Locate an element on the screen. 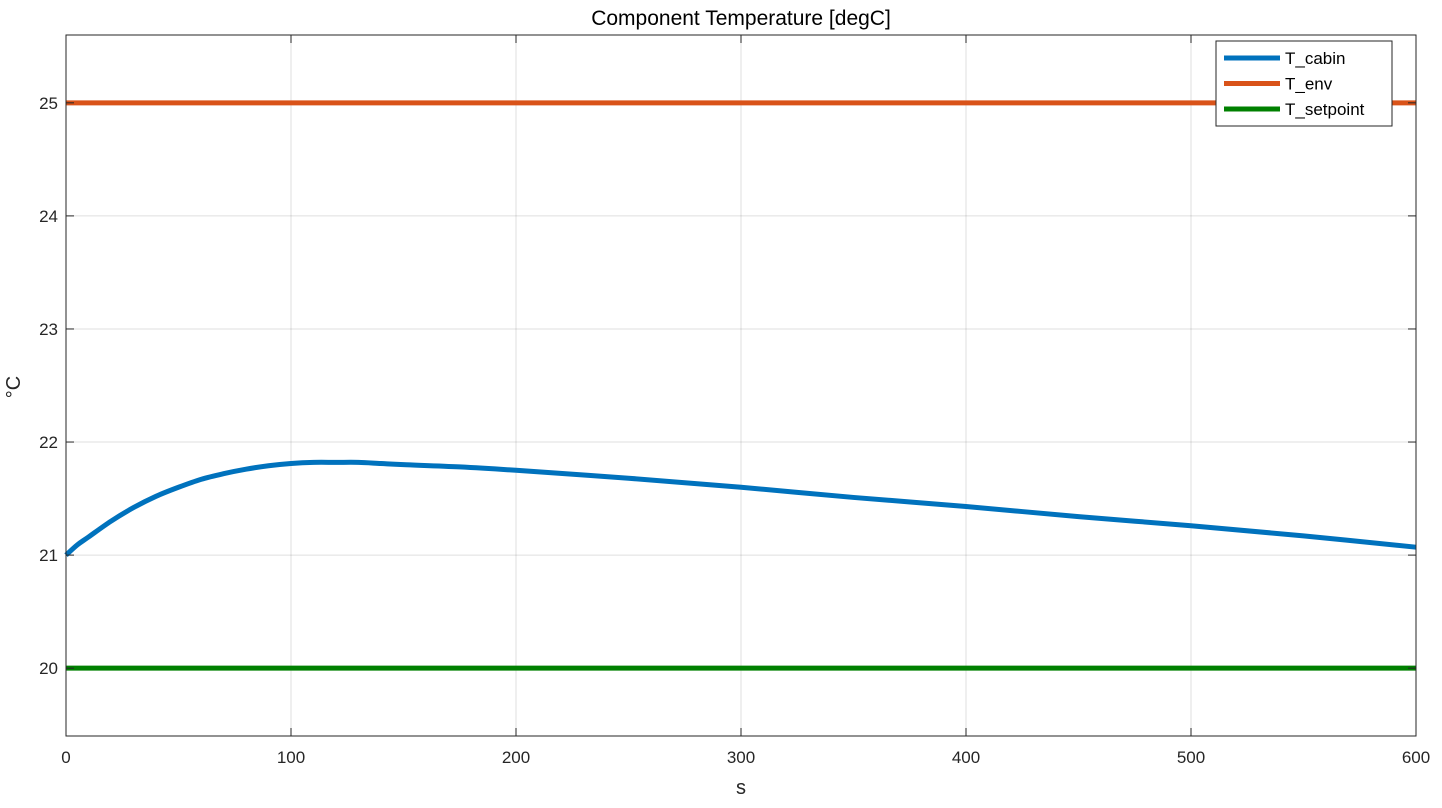 Image resolution: width=1442 pixels, height=808 pixels. y-axis-title: °C is located at coordinates (14, 387).